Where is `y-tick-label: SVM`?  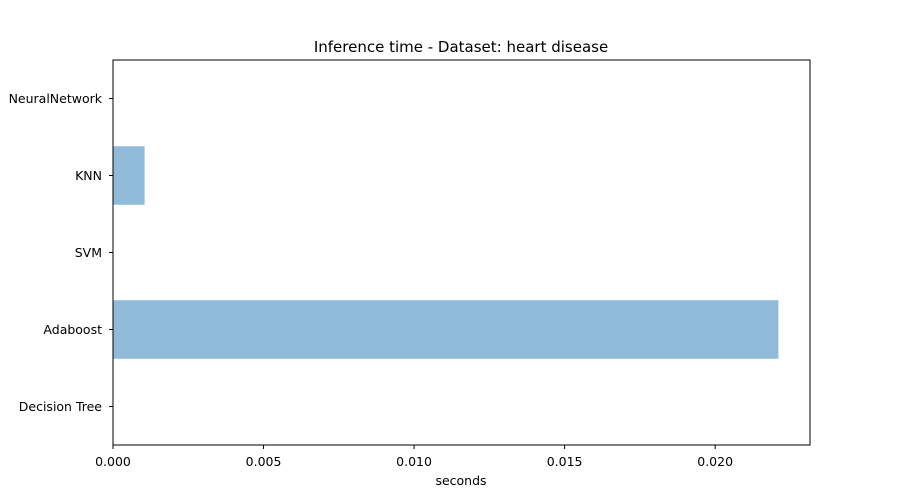 y-tick-label: SVM is located at coordinates (88, 252).